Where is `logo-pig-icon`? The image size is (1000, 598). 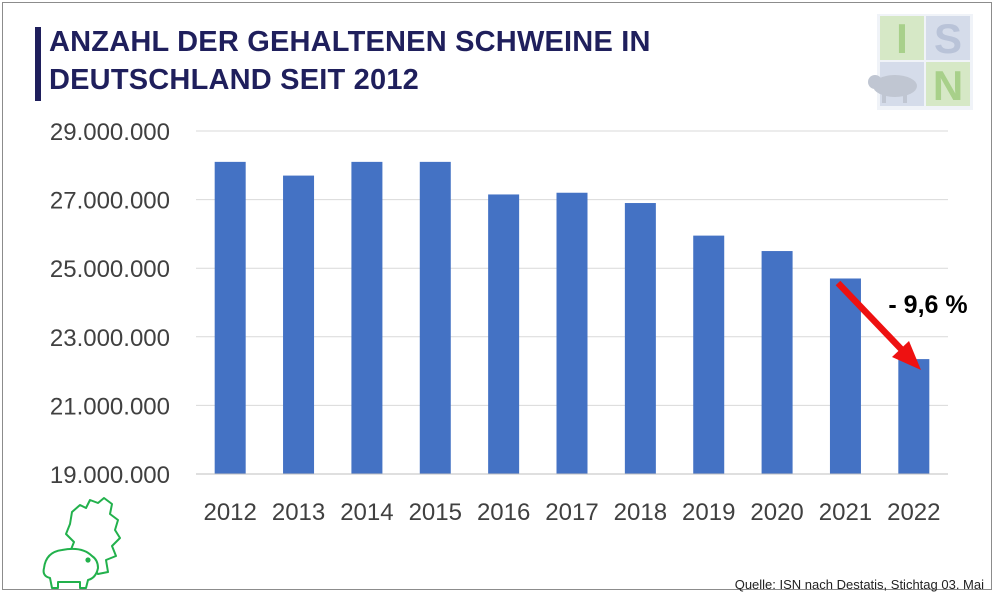
logo-pig-icon is located at coordinates (892, 89).